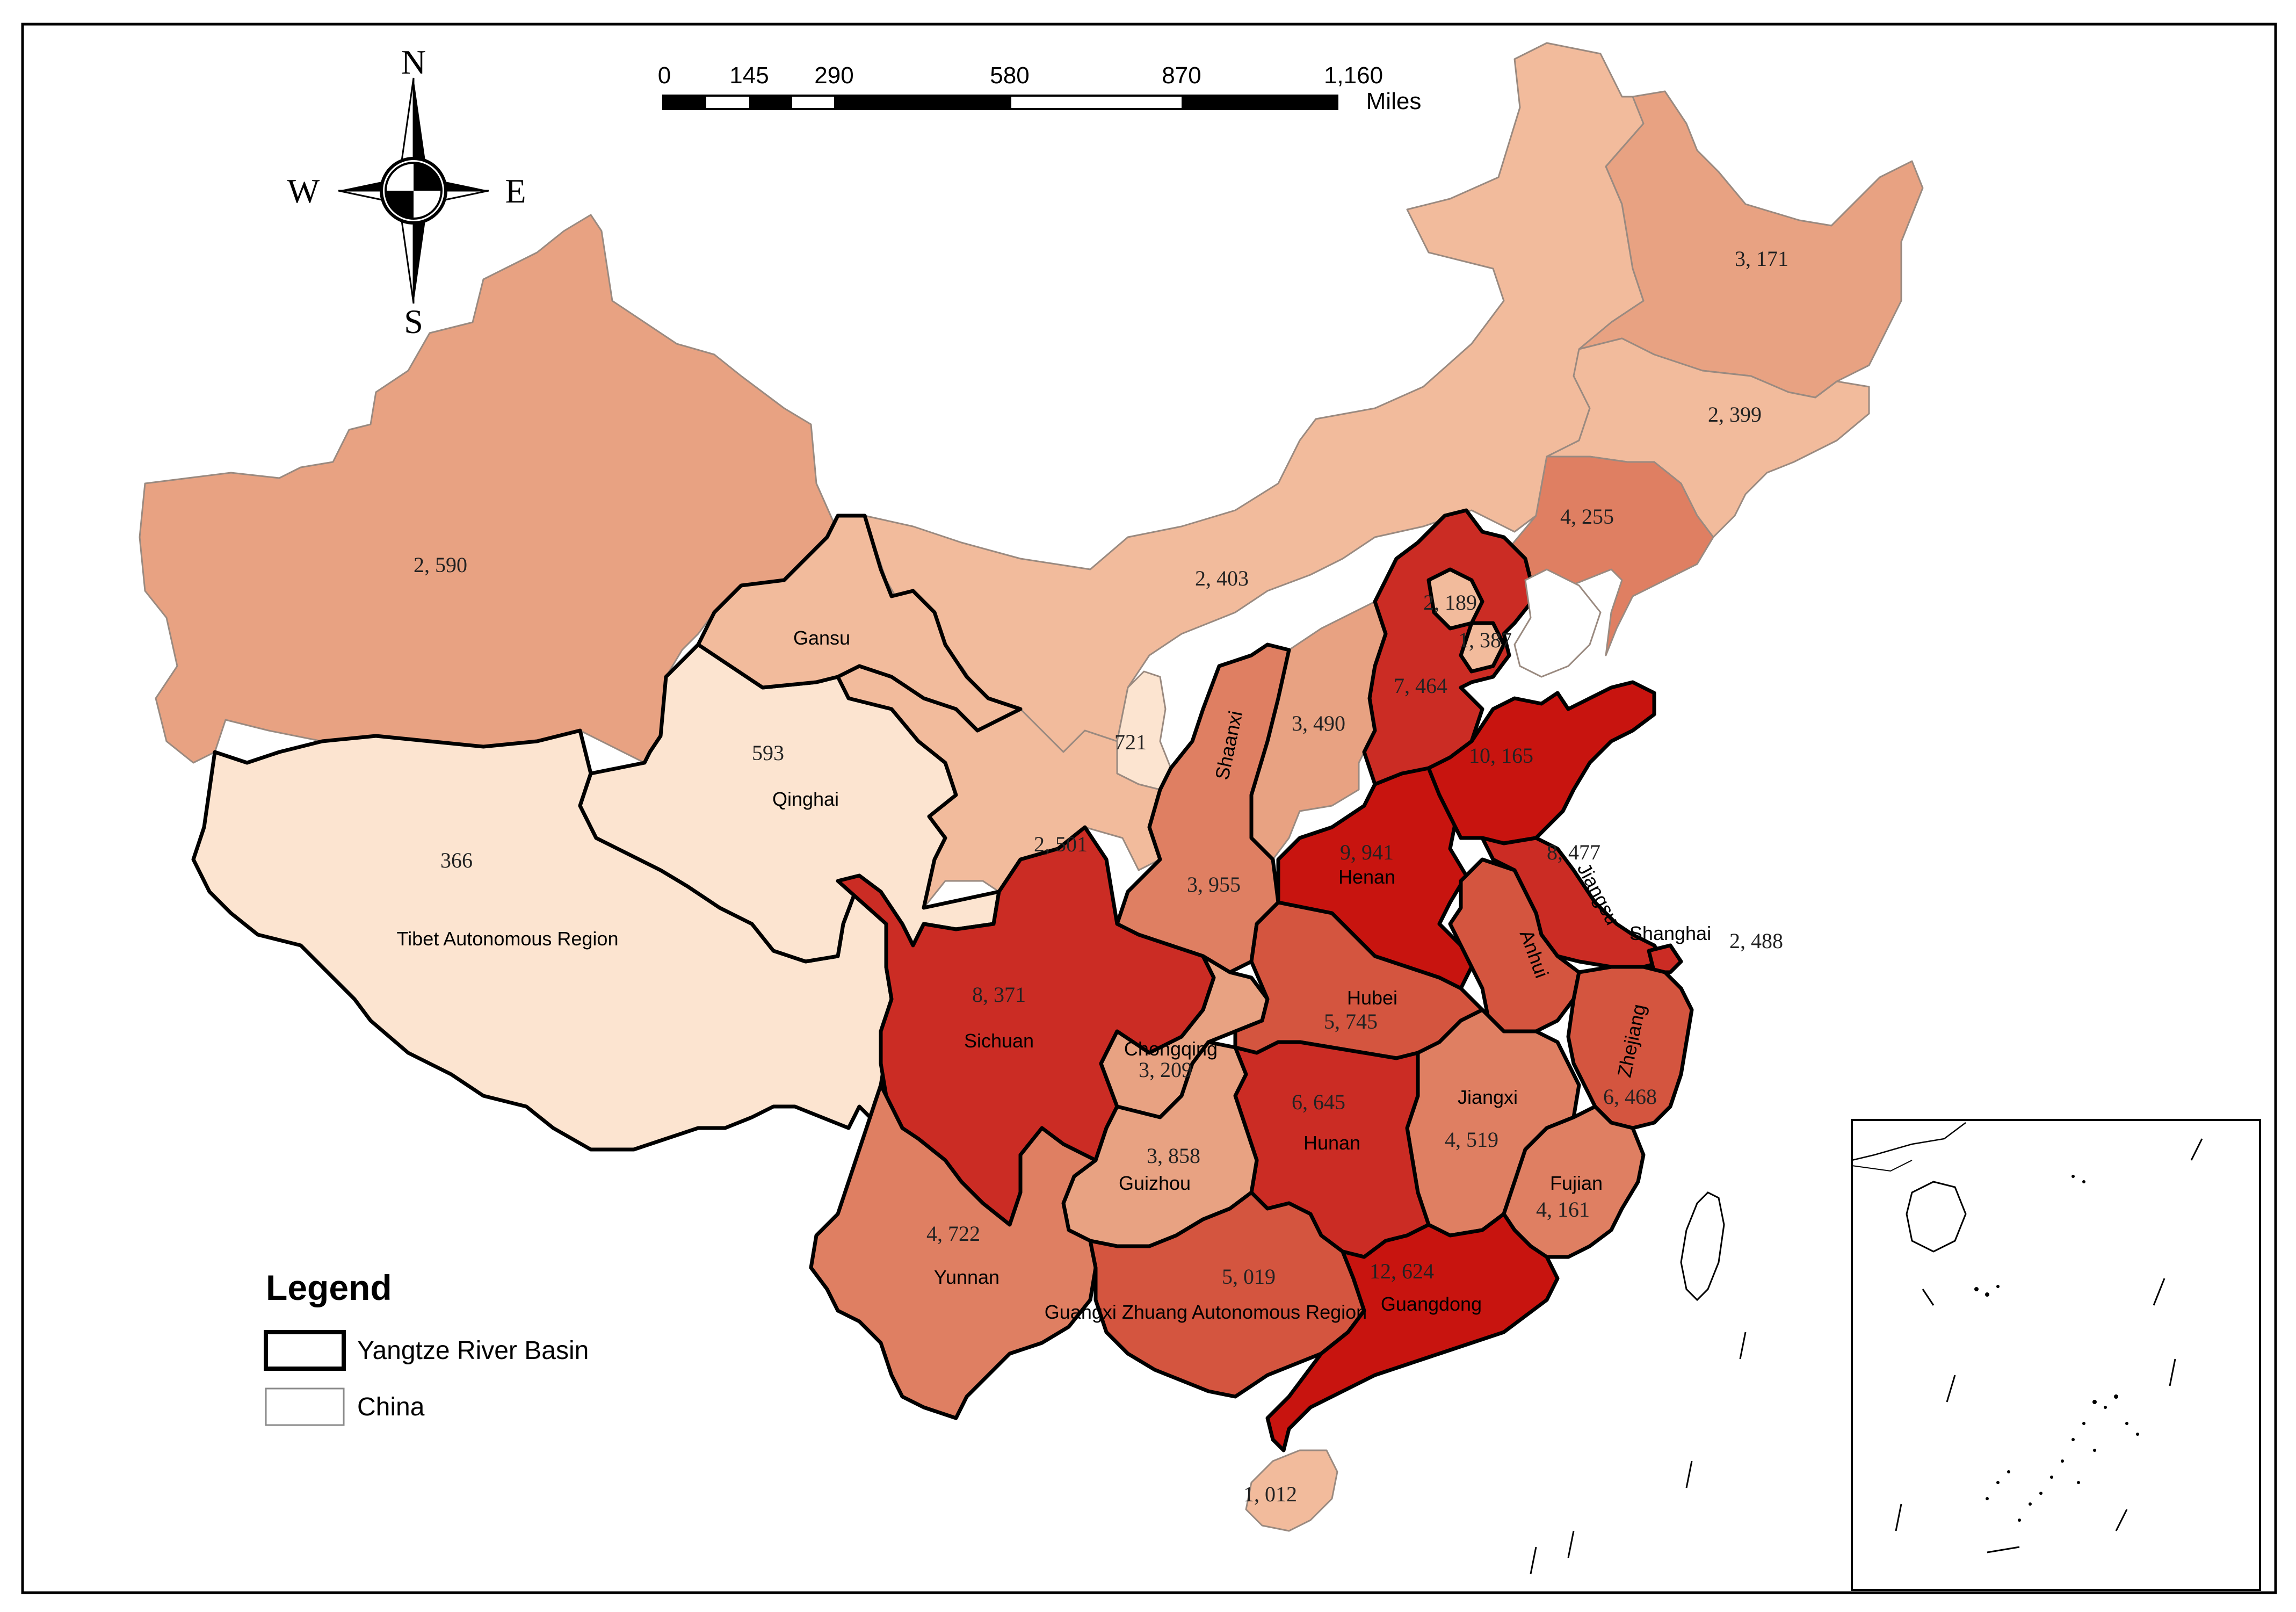 This screenshot has height=1612, width=2296. I want to click on north-arrow-compass: N S W E, so click(406, 192).